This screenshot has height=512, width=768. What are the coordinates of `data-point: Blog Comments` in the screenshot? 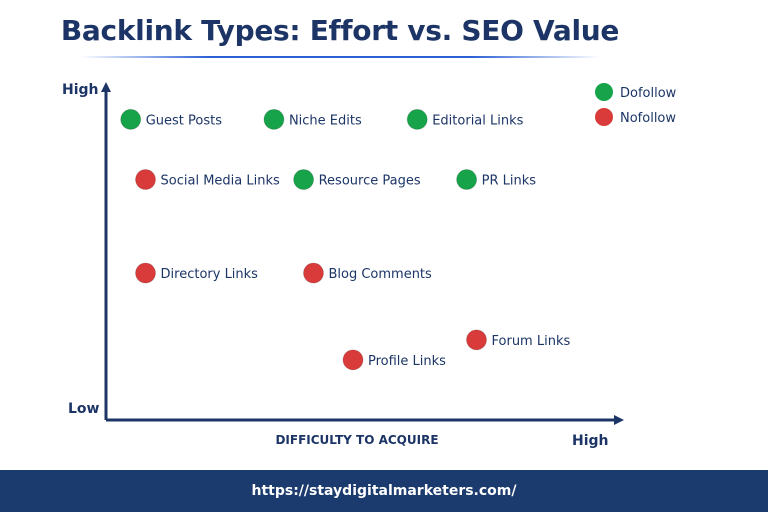 It's located at (367, 273).